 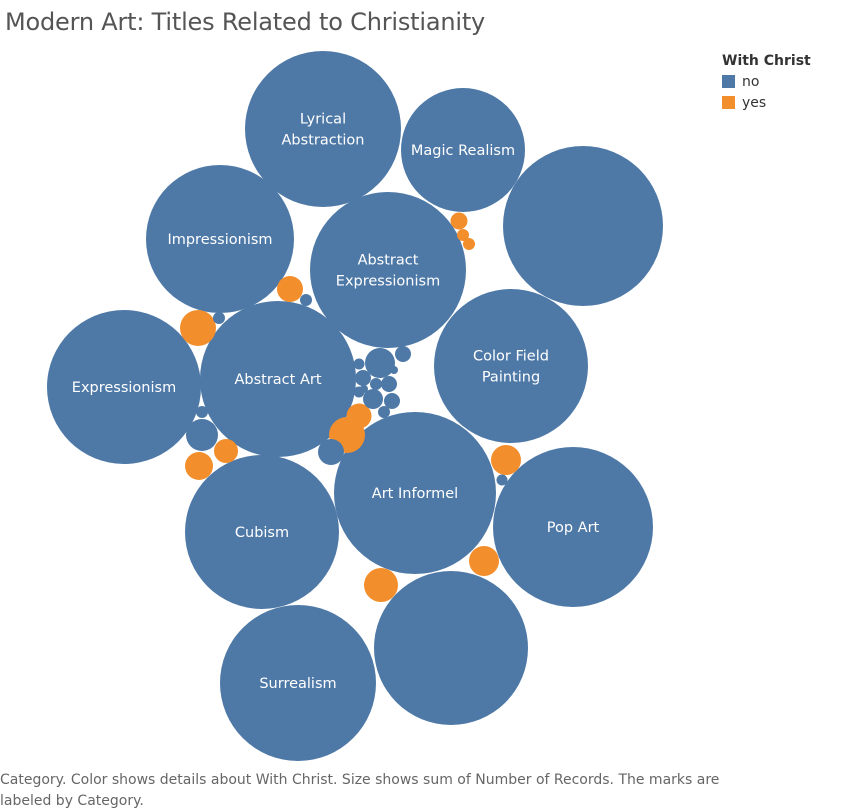 What do you see at coordinates (728, 81) in the screenshot?
I see `legend-swatch-no` at bounding box center [728, 81].